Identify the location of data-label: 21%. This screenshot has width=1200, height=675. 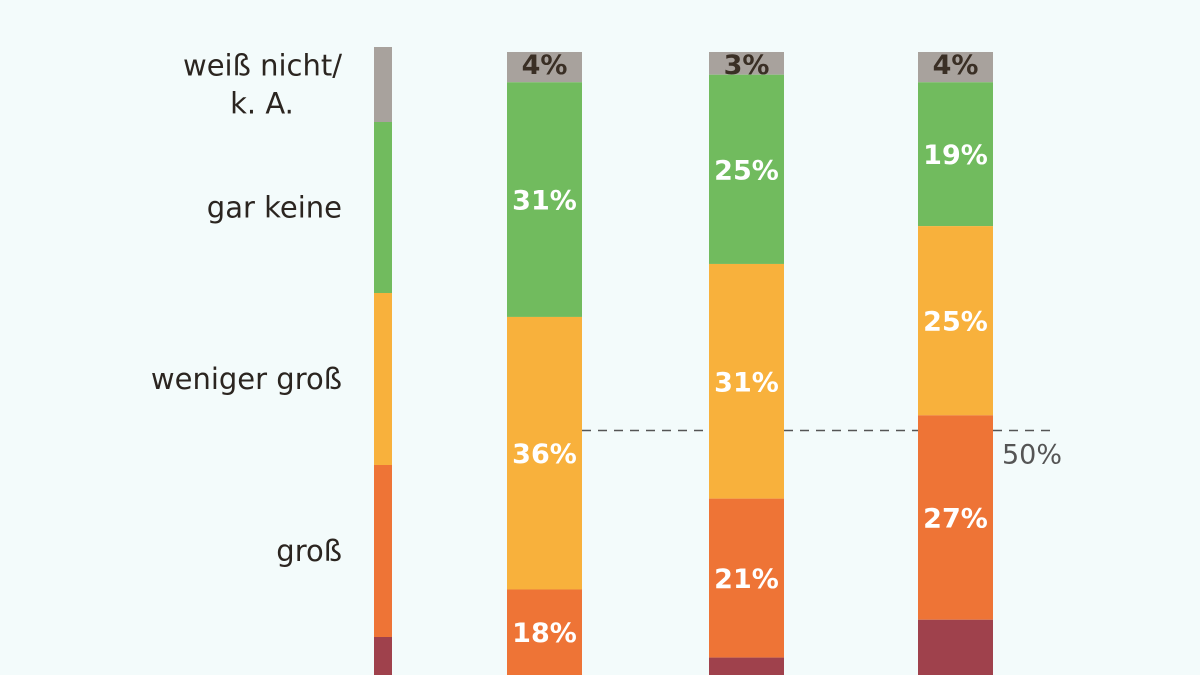
(746, 579).